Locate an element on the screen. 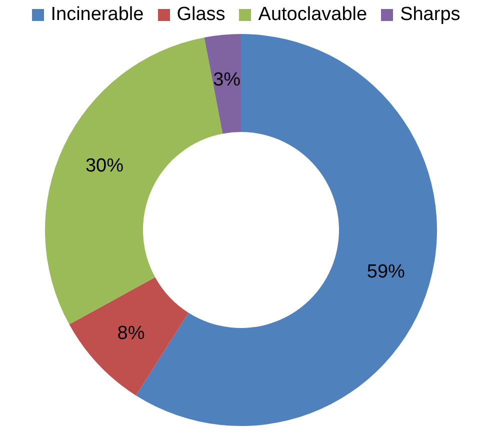  legend-label: Glass is located at coordinates (201, 15).